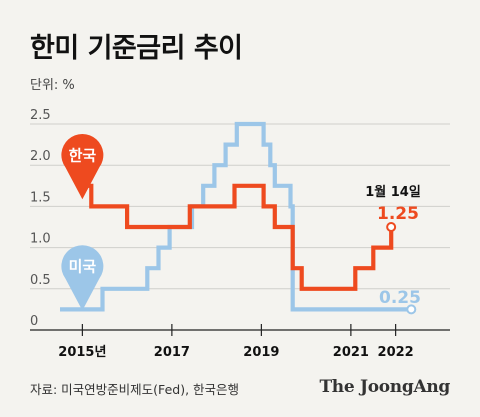  I want to click on publisher-logo: The JoongAng, so click(384, 387).